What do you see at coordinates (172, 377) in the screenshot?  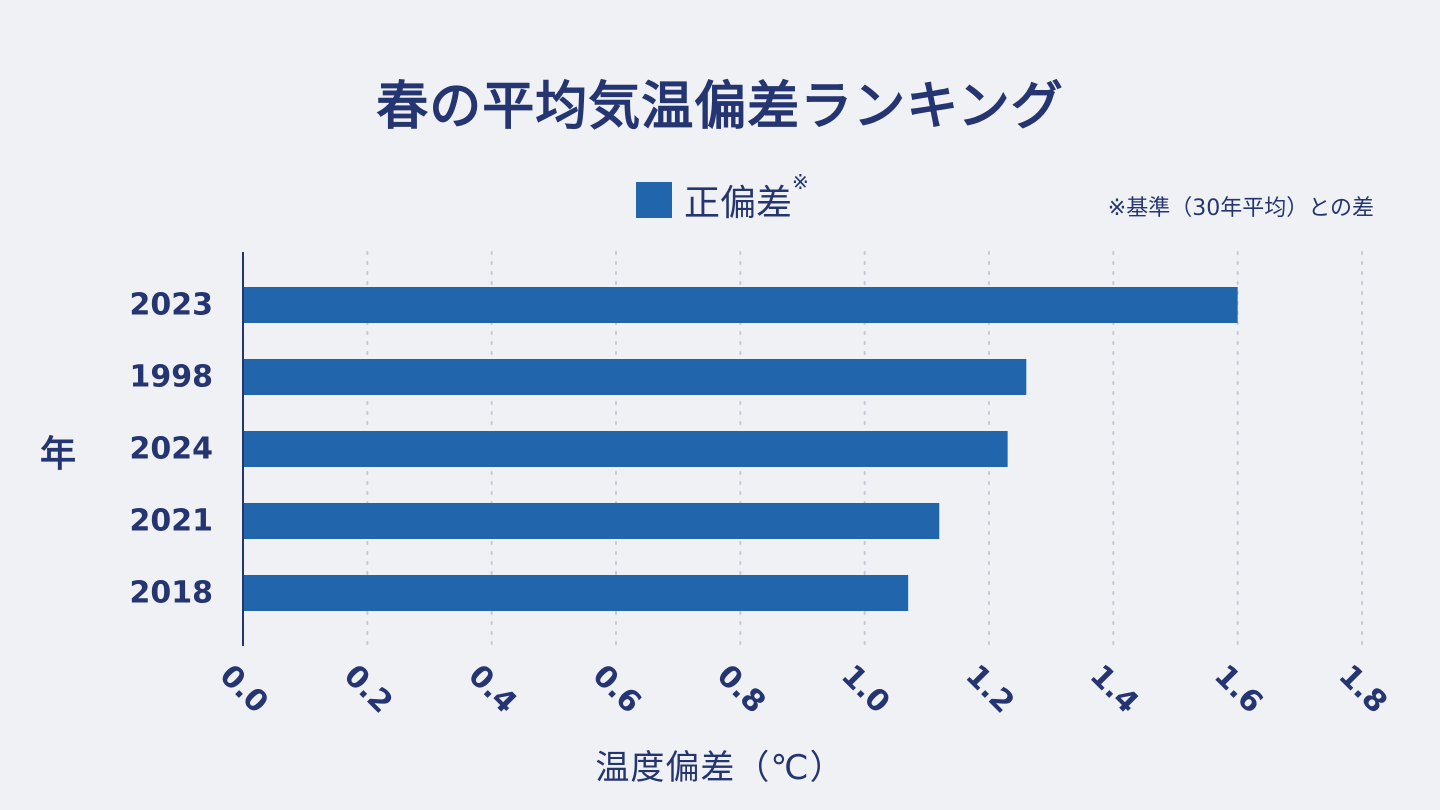 I see `y-tick-label: 1998` at bounding box center [172, 377].